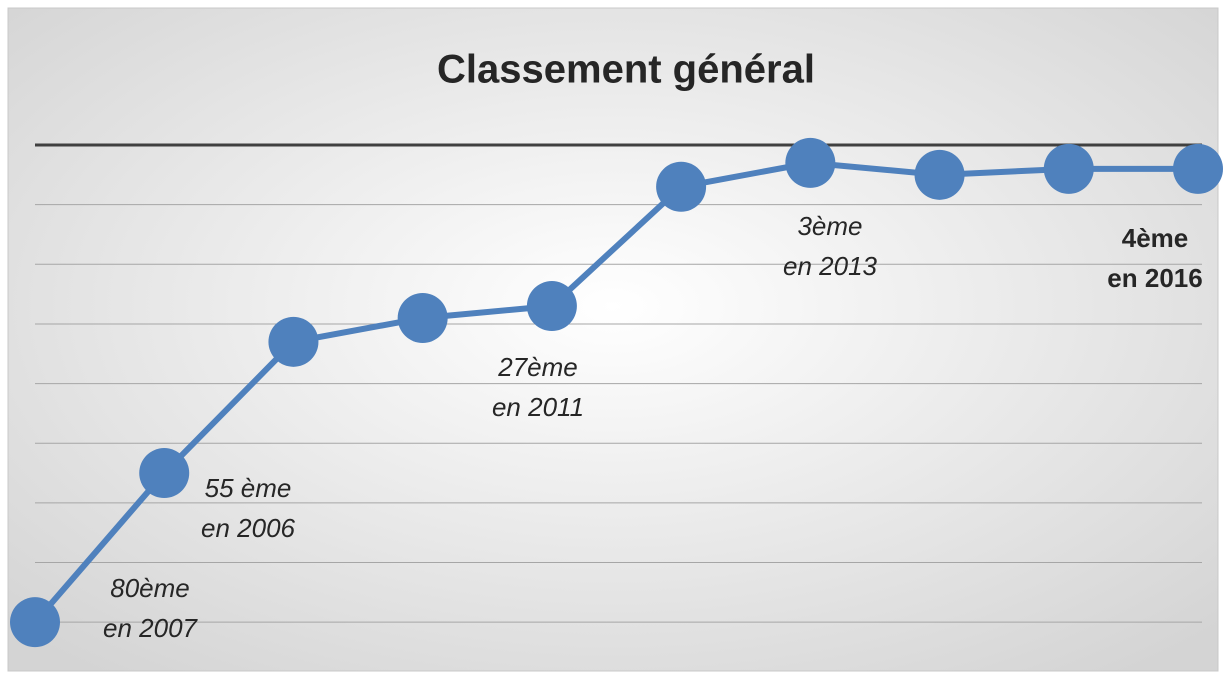  Describe the element at coordinates (248, 528) in the screenshot. I see `annotation: en 2006` at that location.